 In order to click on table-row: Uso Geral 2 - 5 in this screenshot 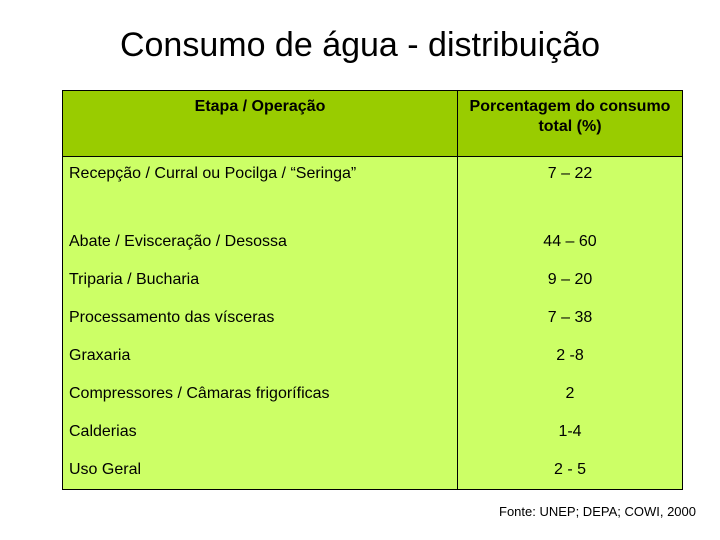, I will do `click(372, 470)`.